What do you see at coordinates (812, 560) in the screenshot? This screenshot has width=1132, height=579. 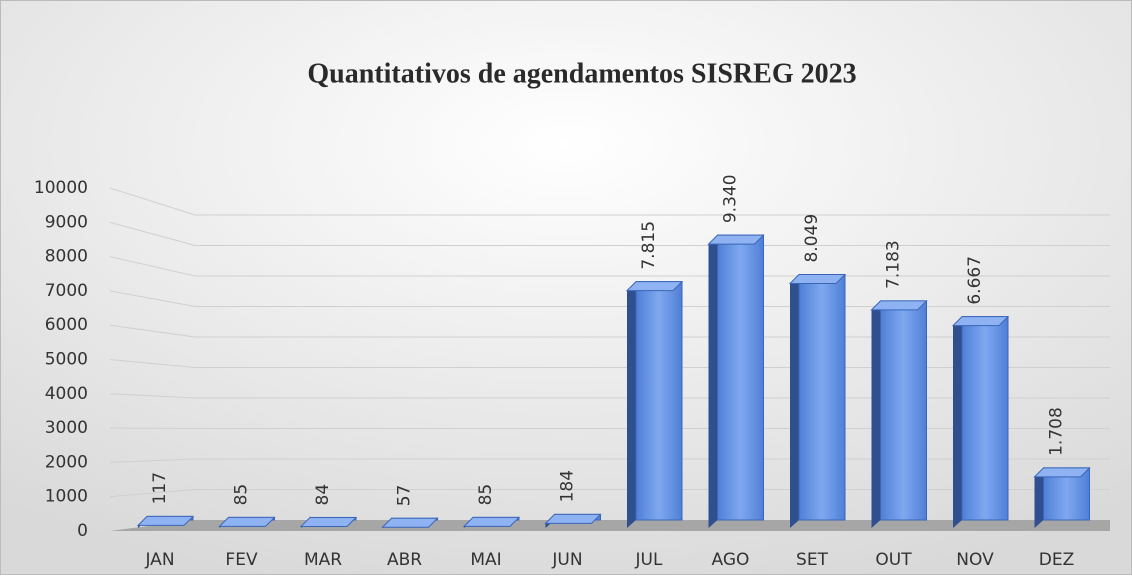 I see `x-tick-label: SET` at bounding box center [812, 560].